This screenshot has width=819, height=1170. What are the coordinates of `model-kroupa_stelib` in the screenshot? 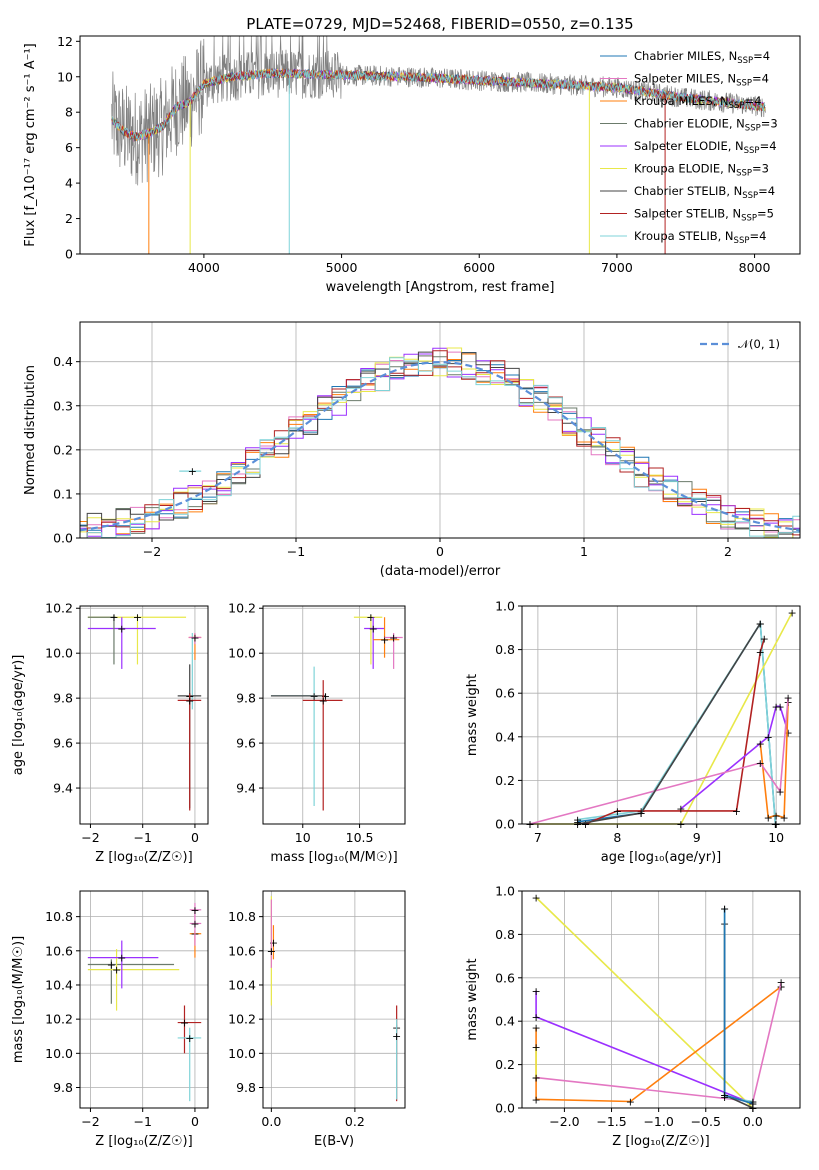 It's located at (438, 105).